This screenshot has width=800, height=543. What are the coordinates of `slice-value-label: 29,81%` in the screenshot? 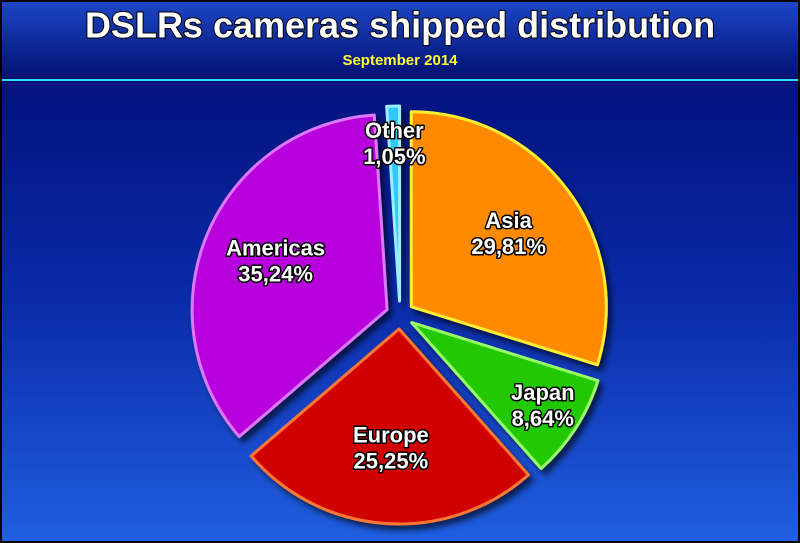 It's located at (508, 246).